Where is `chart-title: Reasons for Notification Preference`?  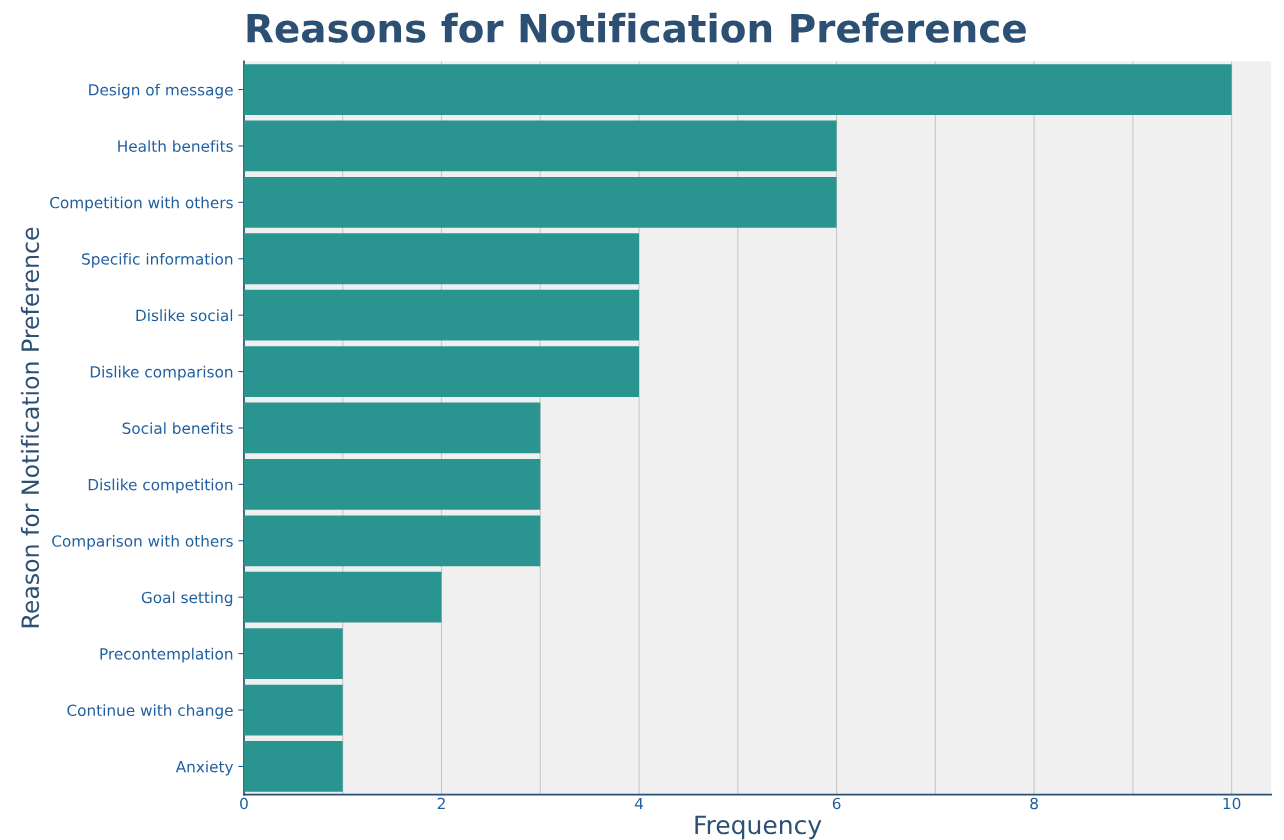
chart-title: Reasons for Notification Preference is located at coordinates (636, 27).